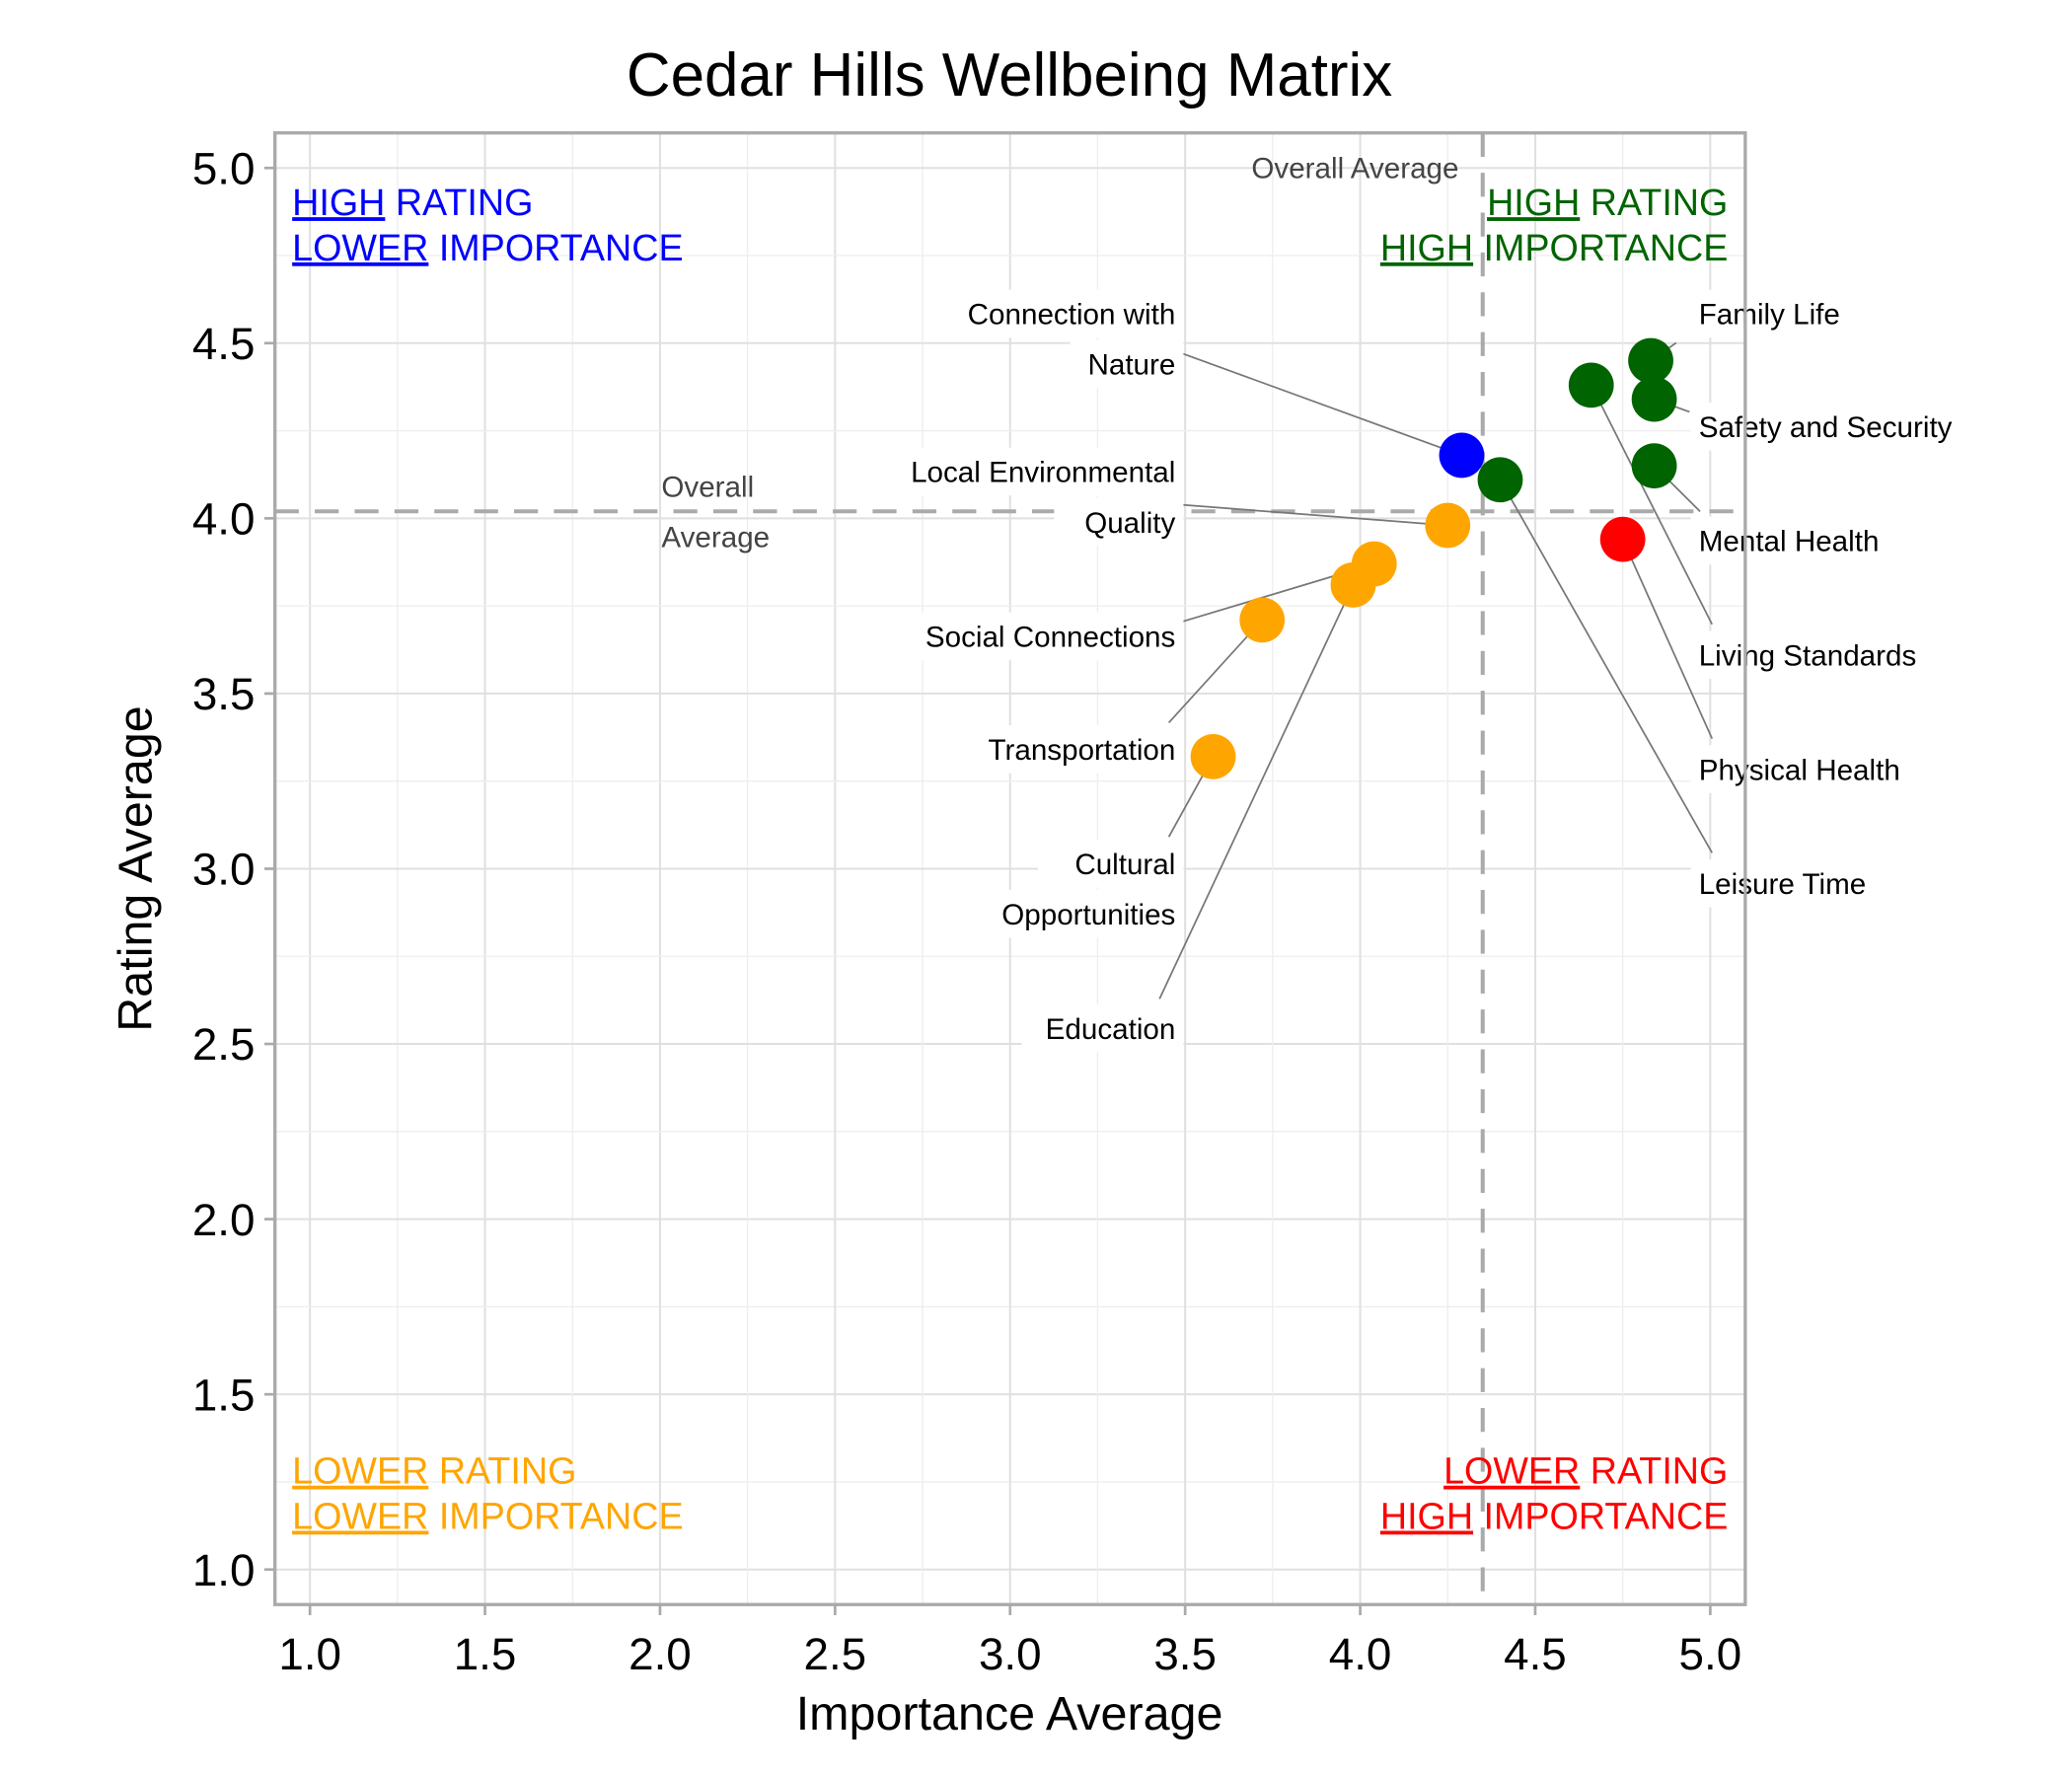 This screenshot has height=1776, width=2072. What do you see at coordinates (309, 1654) in the screenshot?
I see `x-tick-label: 1.0` at bounding box center [309, 1654].